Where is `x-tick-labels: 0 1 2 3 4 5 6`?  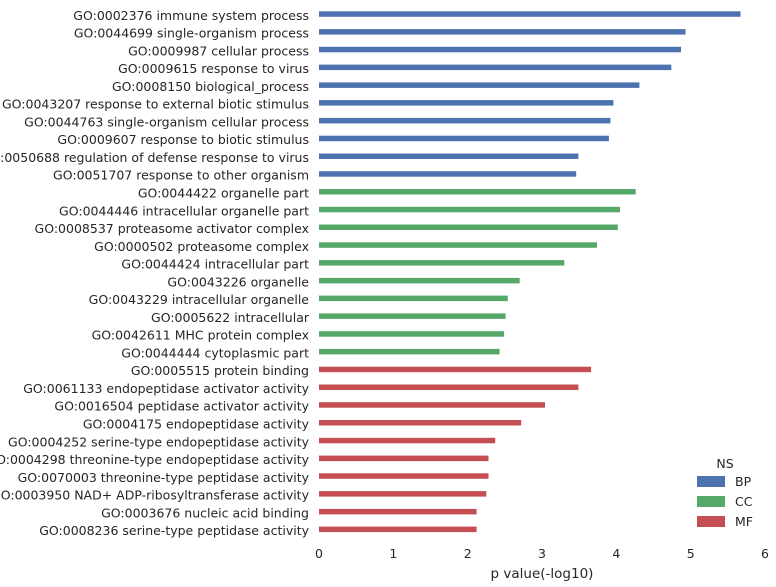
x-tick-labels: 0 1 2 3 4 5 6 is located at coordinates (542, 553).